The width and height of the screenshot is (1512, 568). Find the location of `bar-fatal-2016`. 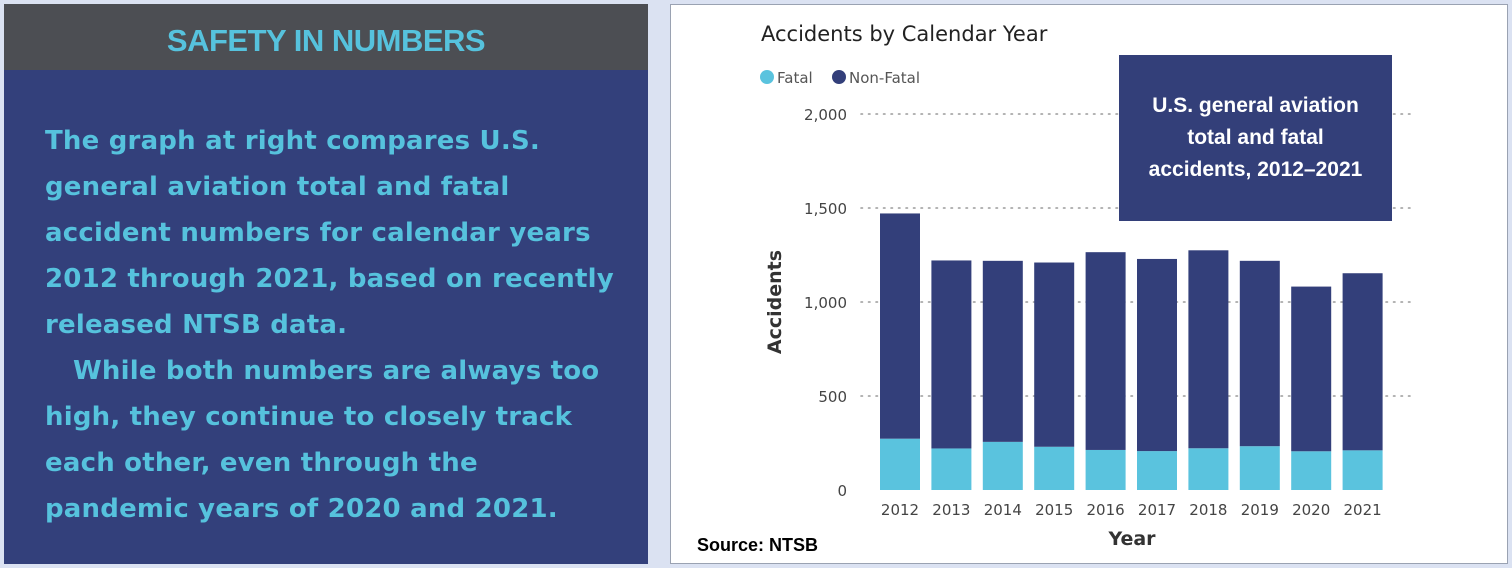

bar-fatal-2016 is located at coordinates (1105, 469).